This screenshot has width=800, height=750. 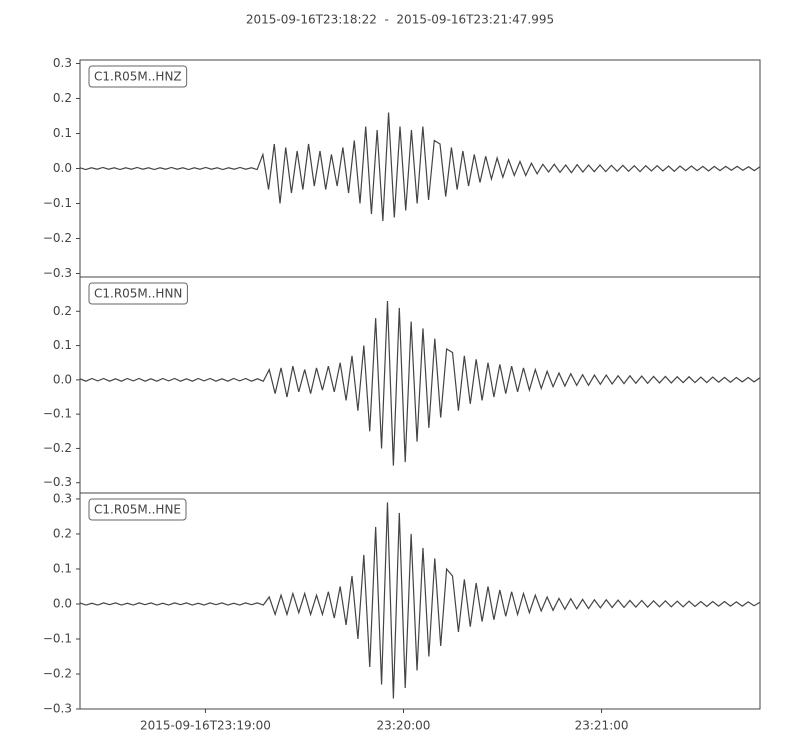 What do you see at coordinates (420, 167) in the screenshot?
I see `waveform` at bounding box center [420, 167].